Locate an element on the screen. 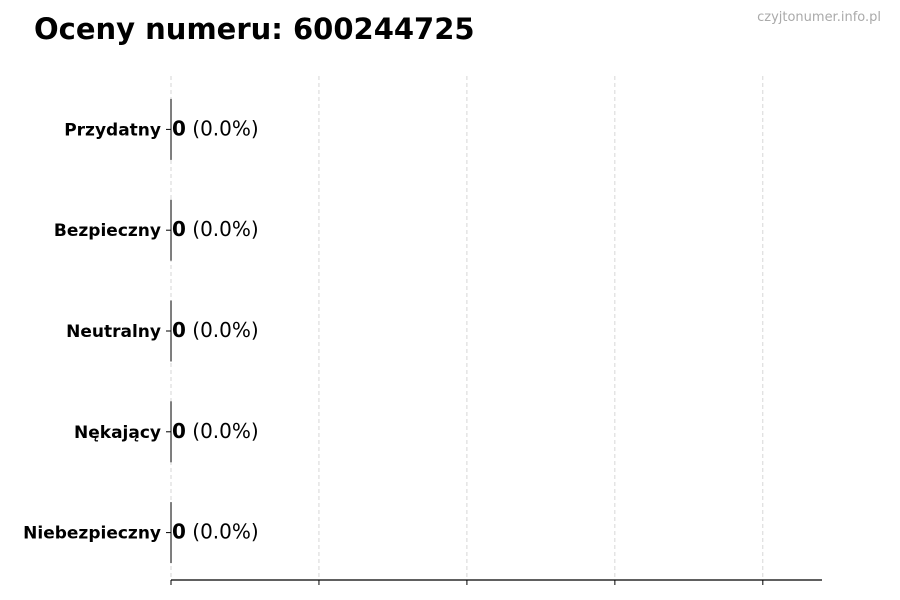  chart-title: Oceny numeru: 600244725 is located at coordinates (254, 29).